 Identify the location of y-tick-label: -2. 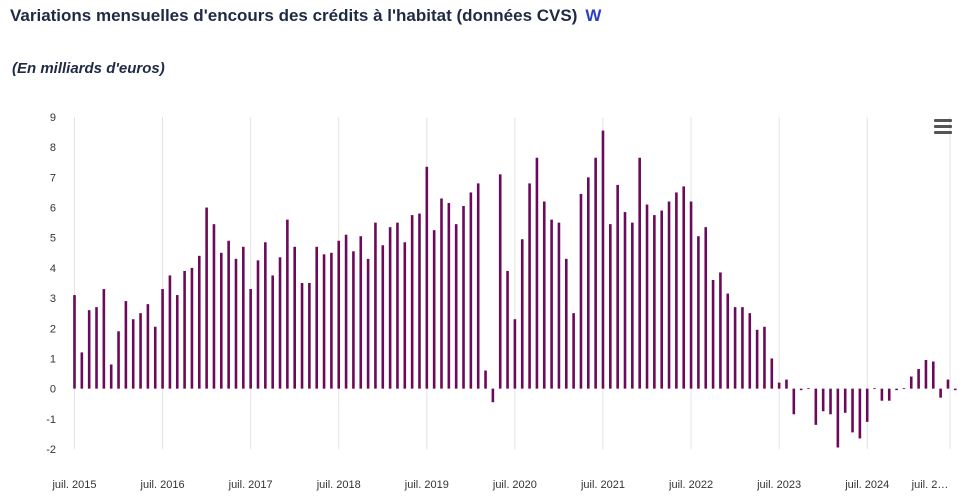
(51, 450).